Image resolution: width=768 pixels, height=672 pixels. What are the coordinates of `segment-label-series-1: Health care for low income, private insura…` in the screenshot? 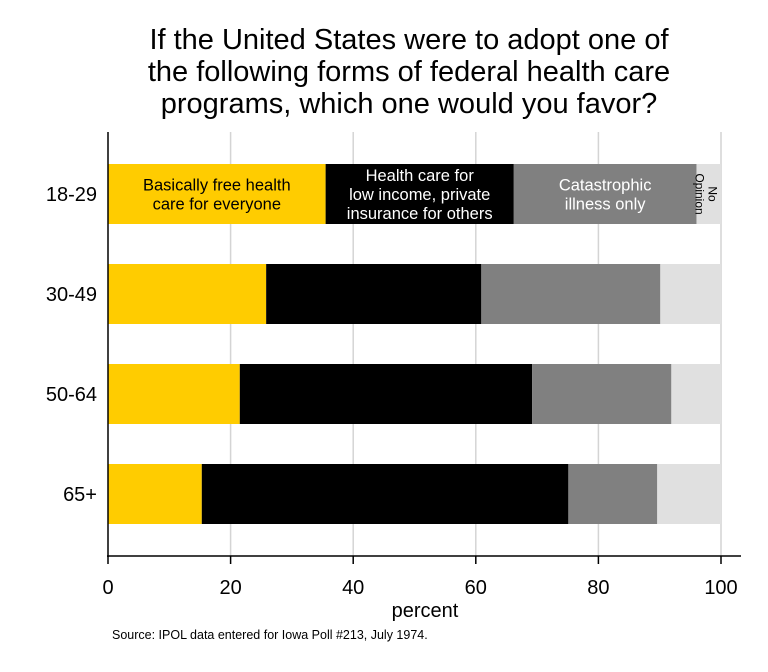 It's located at (420, 195).